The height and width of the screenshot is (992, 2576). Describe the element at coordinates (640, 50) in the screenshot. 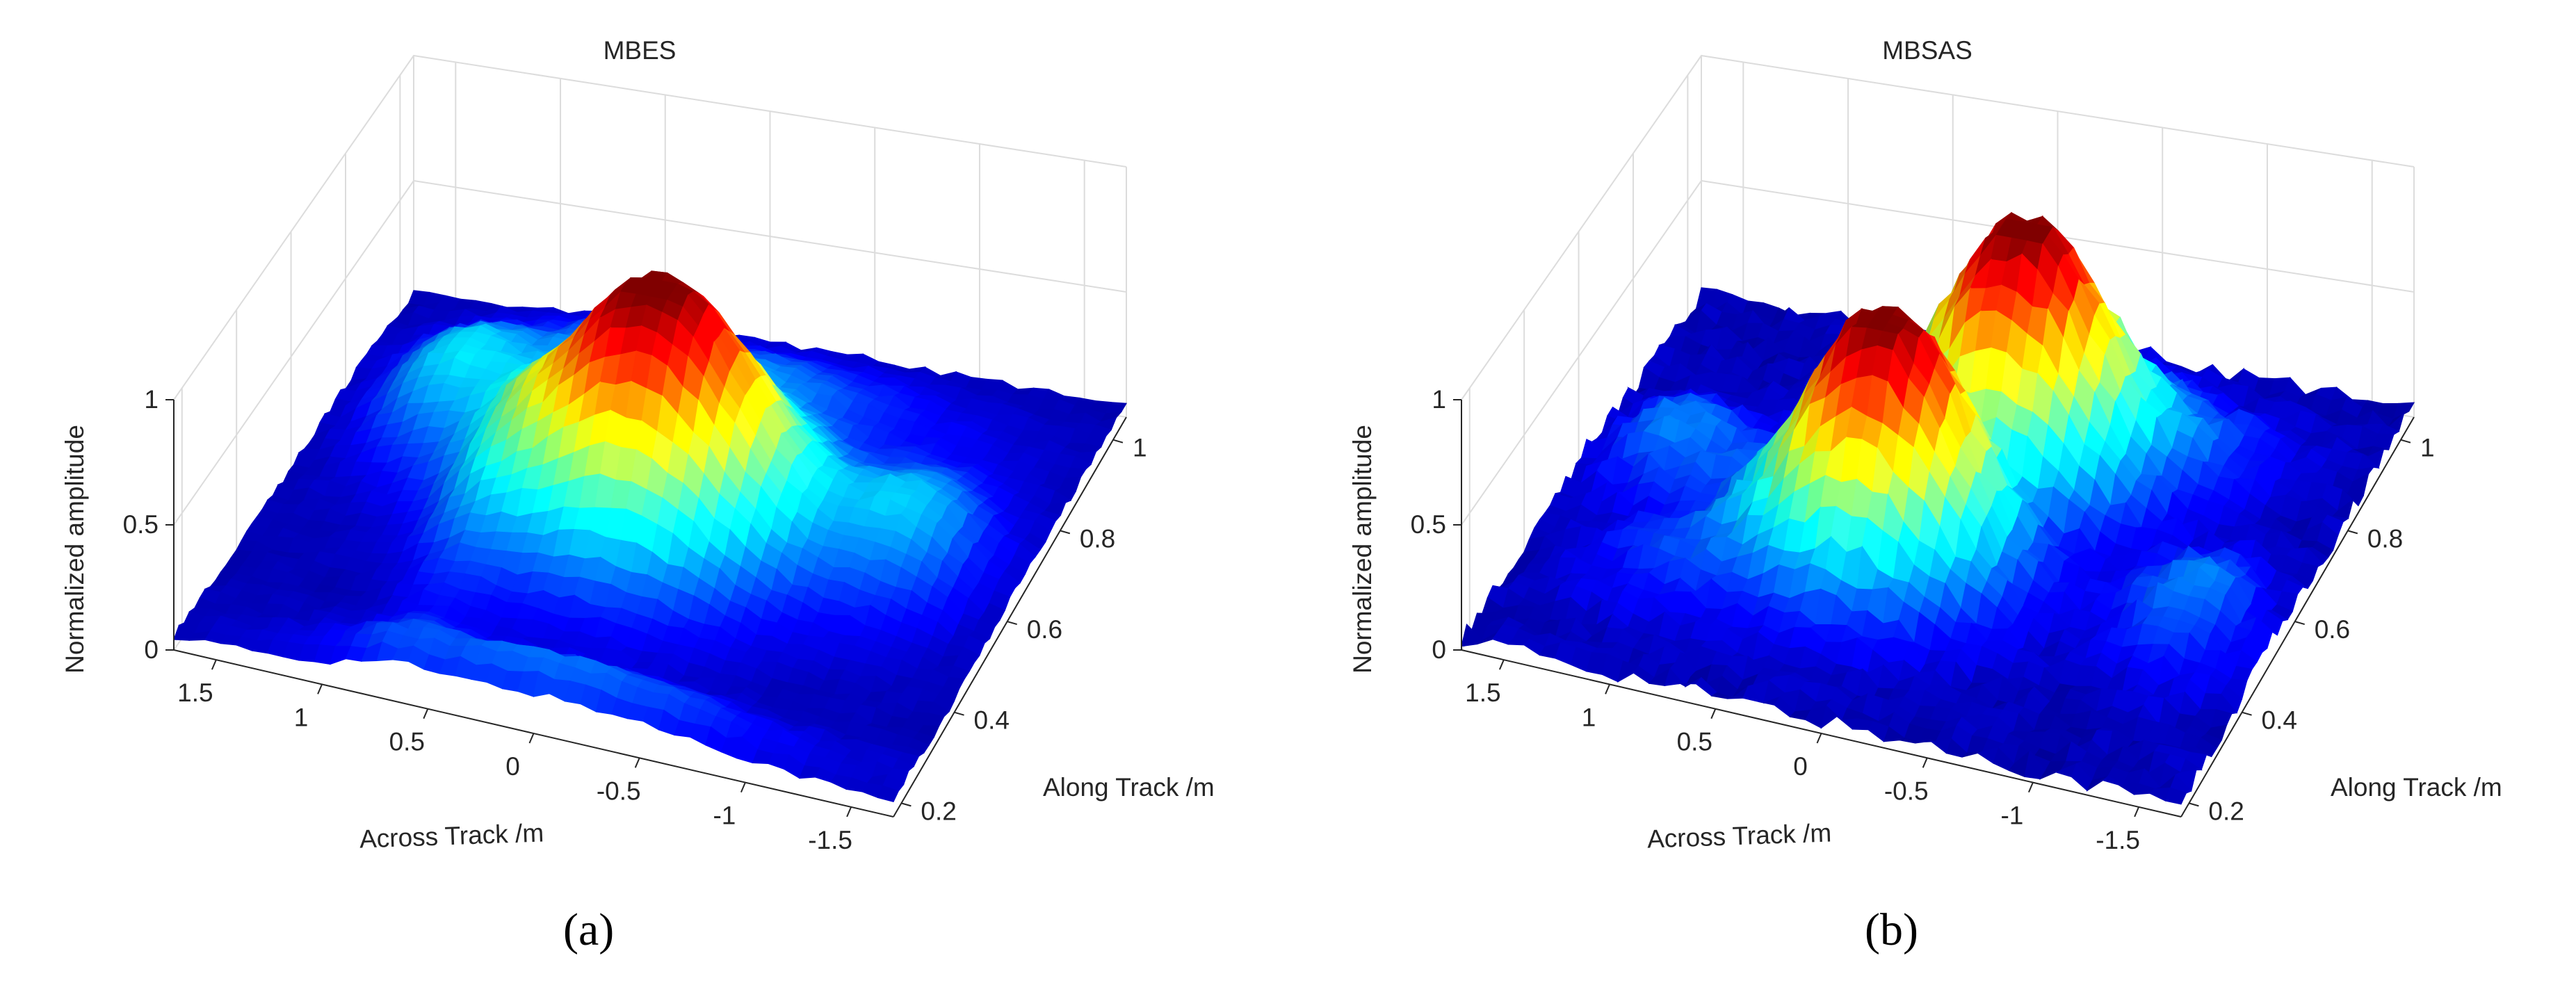

I see `chart-title: MBES` at that location.